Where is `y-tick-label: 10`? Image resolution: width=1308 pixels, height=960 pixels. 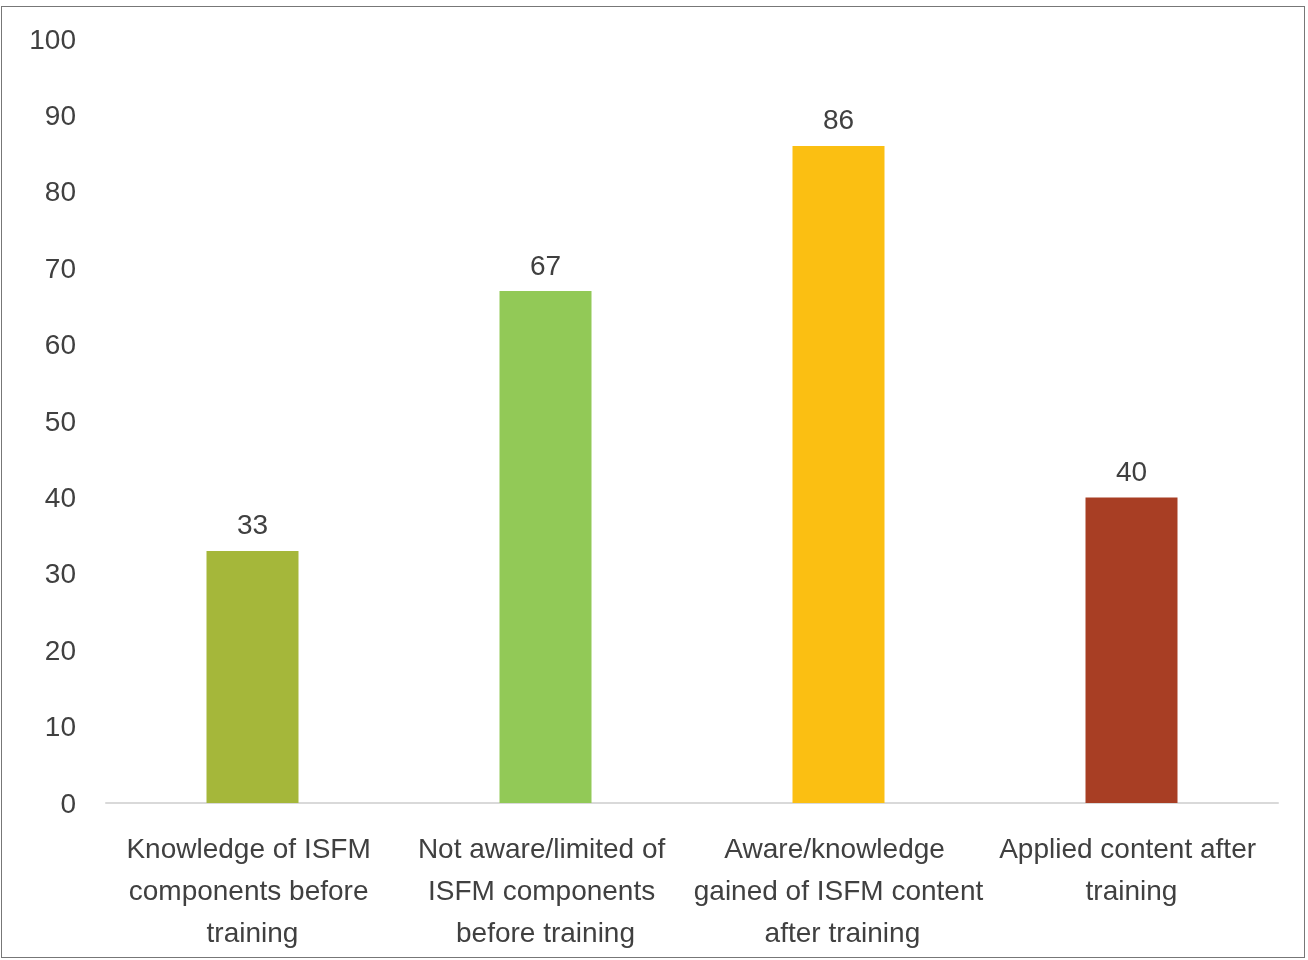
y-tick-label: 10 is located at coordinates (60, 727).